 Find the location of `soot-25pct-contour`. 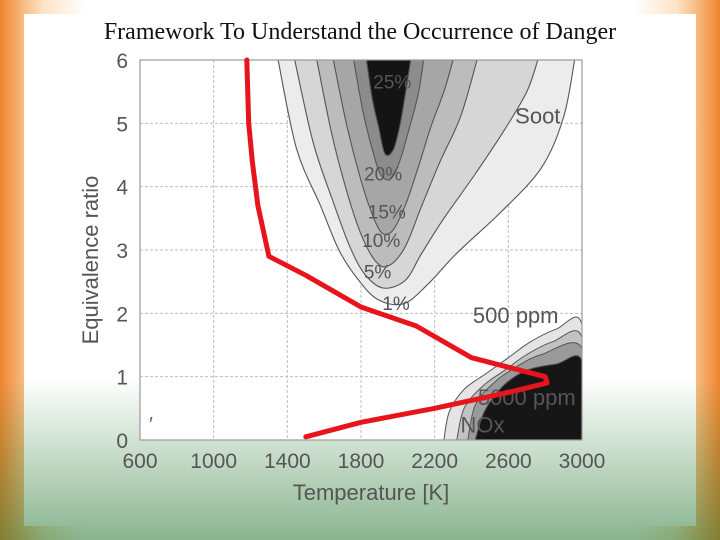

soot-25pct-contour is located at coordinates (388, 108).